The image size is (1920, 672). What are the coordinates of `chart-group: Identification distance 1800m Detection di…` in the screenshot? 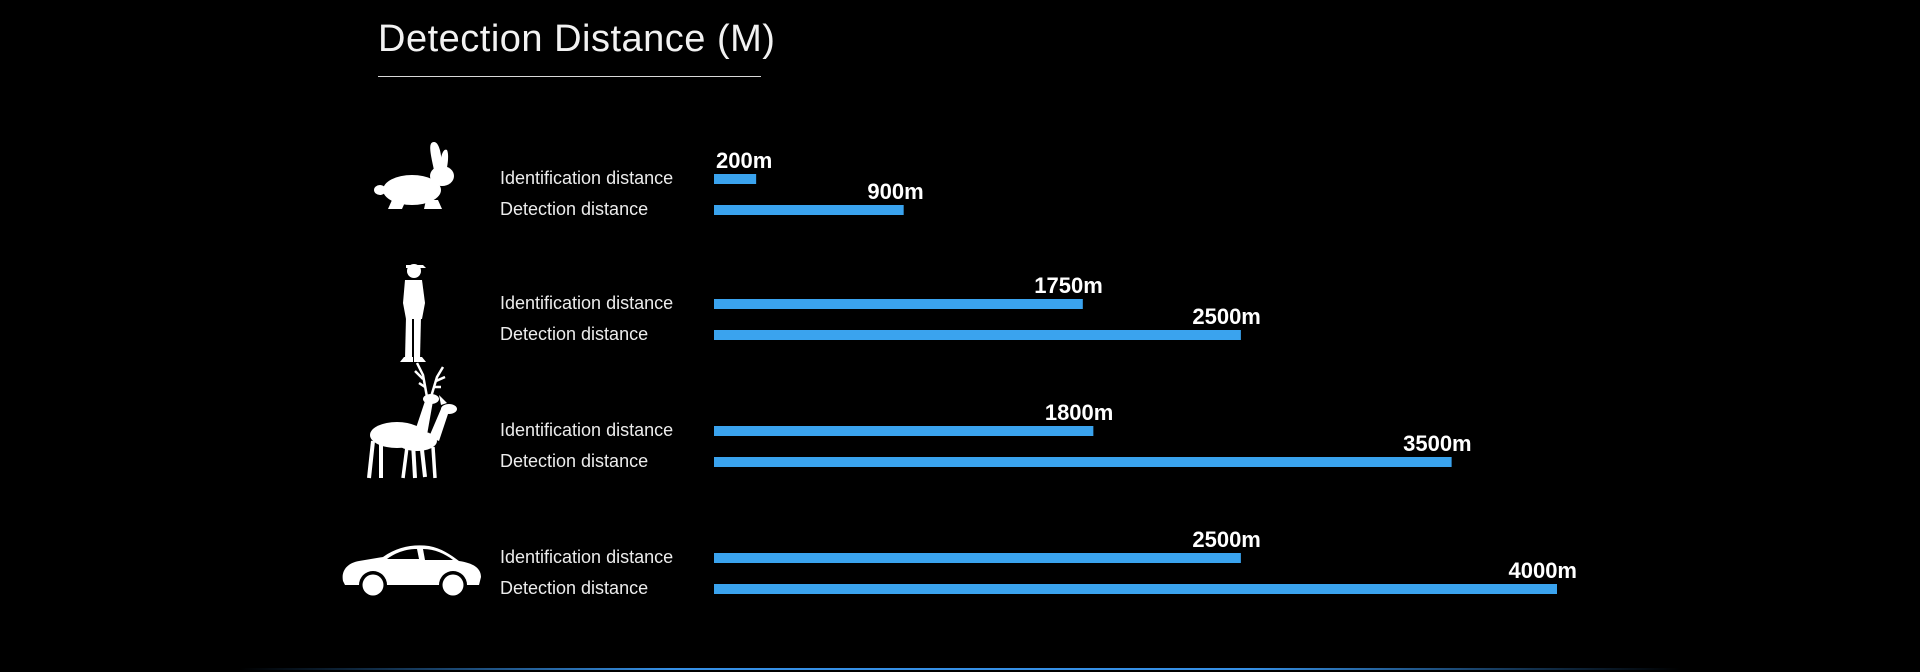 It's located at (919, 420).